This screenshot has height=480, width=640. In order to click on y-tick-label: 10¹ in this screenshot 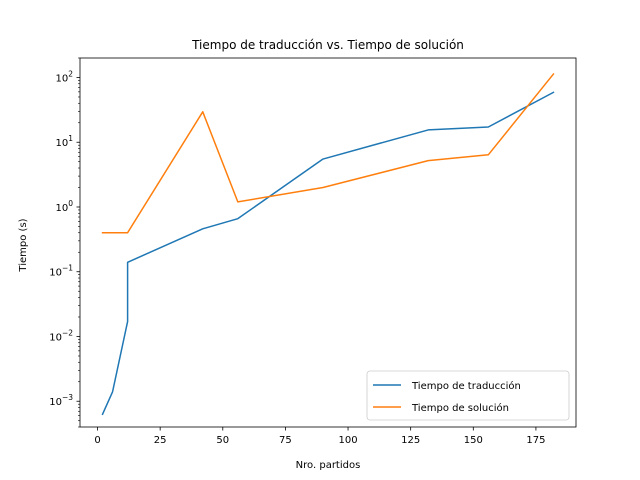, I will do `click(64, 141)`.